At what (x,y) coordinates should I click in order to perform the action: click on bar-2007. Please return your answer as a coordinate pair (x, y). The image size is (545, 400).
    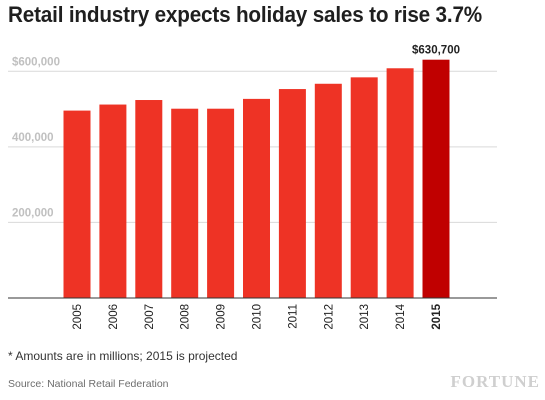
    Looking at the image, I should click on (149, 199).